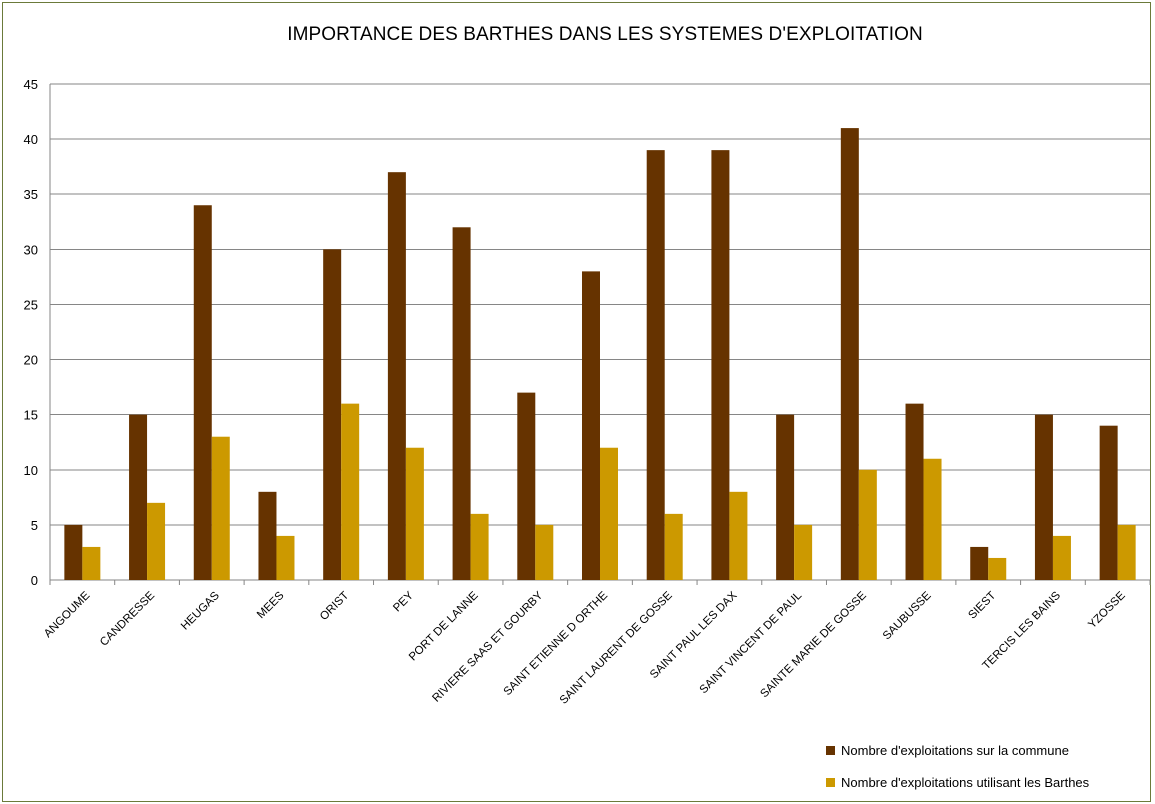 The height and width of the screenshot is (804, 1155). What do you see at coordinates (31, 304) in the screenshot?
I see `y-tick-label: 25` at bounding box center [31, 304].